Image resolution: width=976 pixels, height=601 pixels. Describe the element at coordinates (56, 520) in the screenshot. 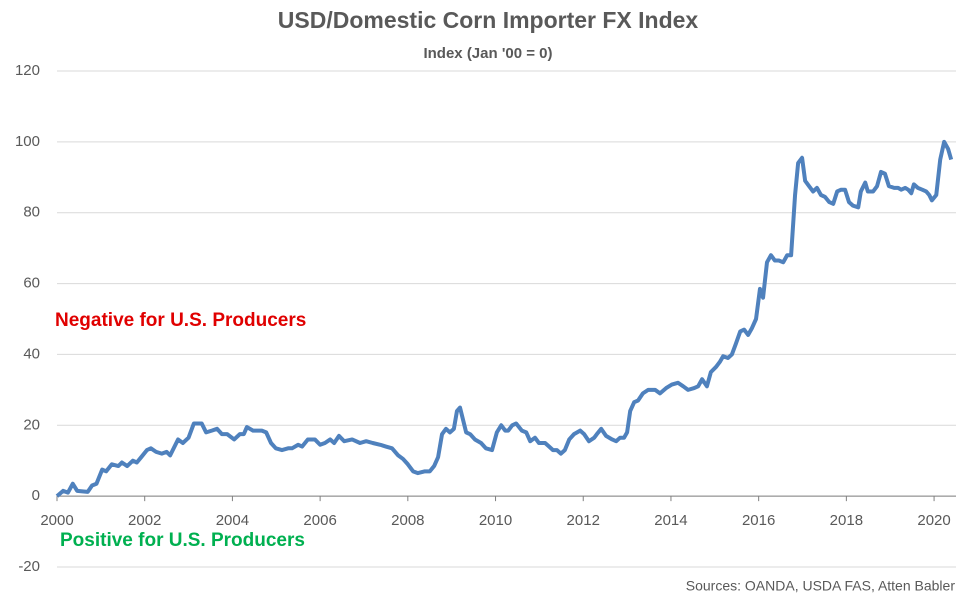

I see `x-tick-label: 2000` at that location.